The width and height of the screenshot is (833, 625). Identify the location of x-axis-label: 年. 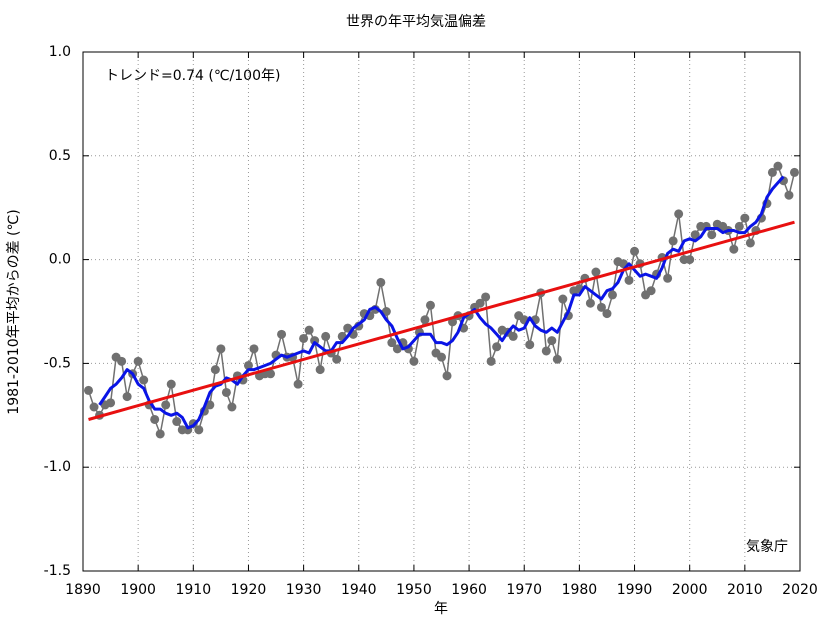
(441, 609).